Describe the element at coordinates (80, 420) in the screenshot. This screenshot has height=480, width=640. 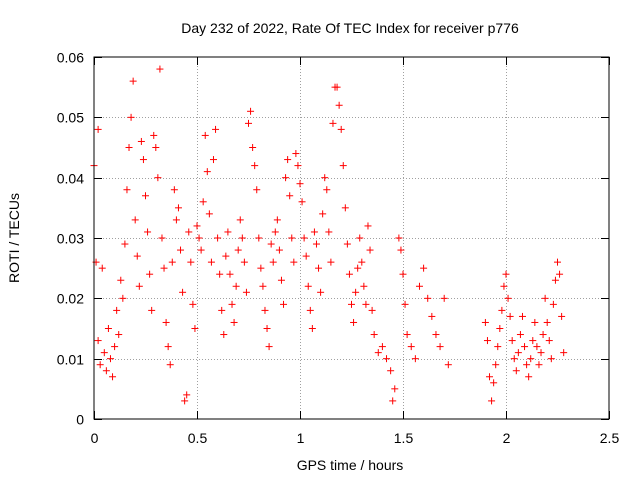
I see `y-tick-label: 0` at that location.